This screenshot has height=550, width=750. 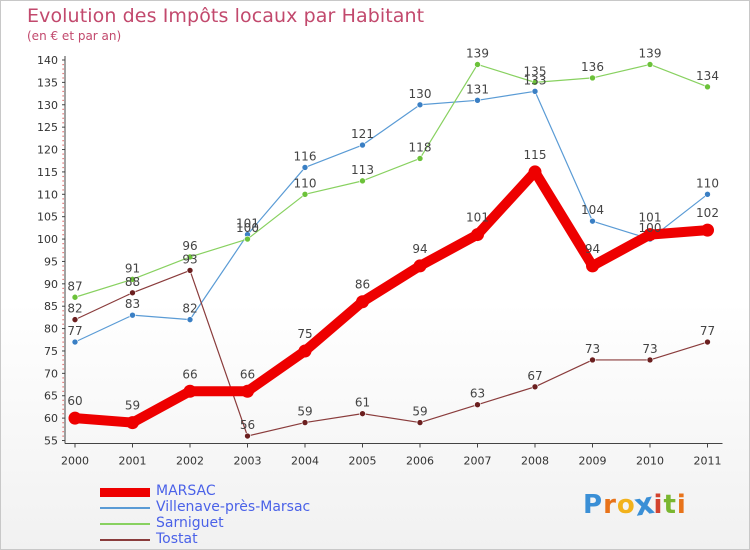 I want to click on y-tick-label: 75, so click(x=51, y=351).